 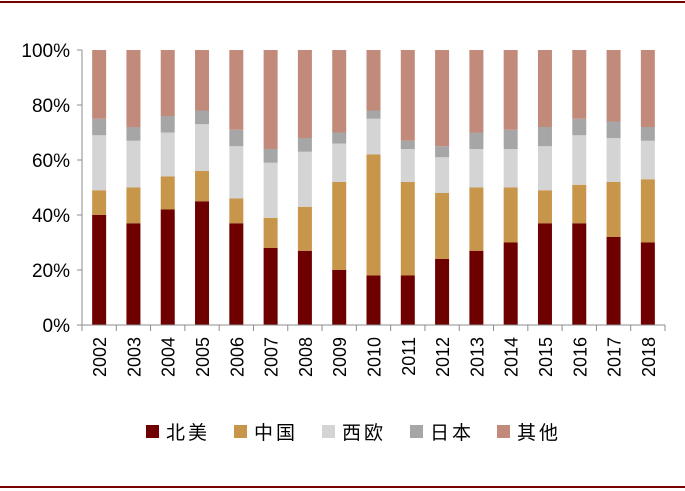 I want to click on x-tick-label: 2007, so click(x=272, y=357).